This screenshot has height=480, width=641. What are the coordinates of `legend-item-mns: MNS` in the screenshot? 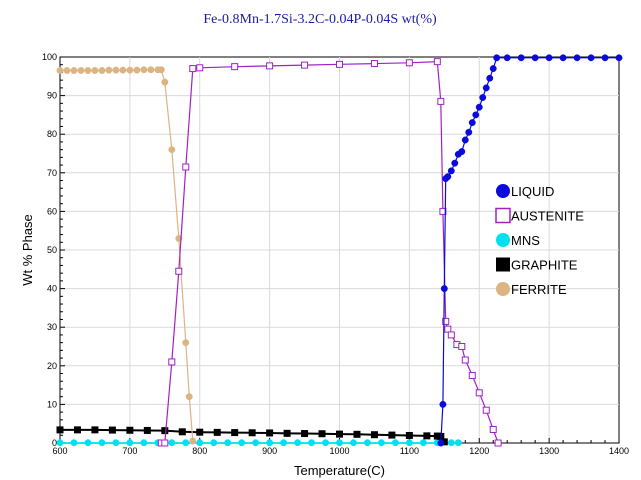 It's located at (518, 240).